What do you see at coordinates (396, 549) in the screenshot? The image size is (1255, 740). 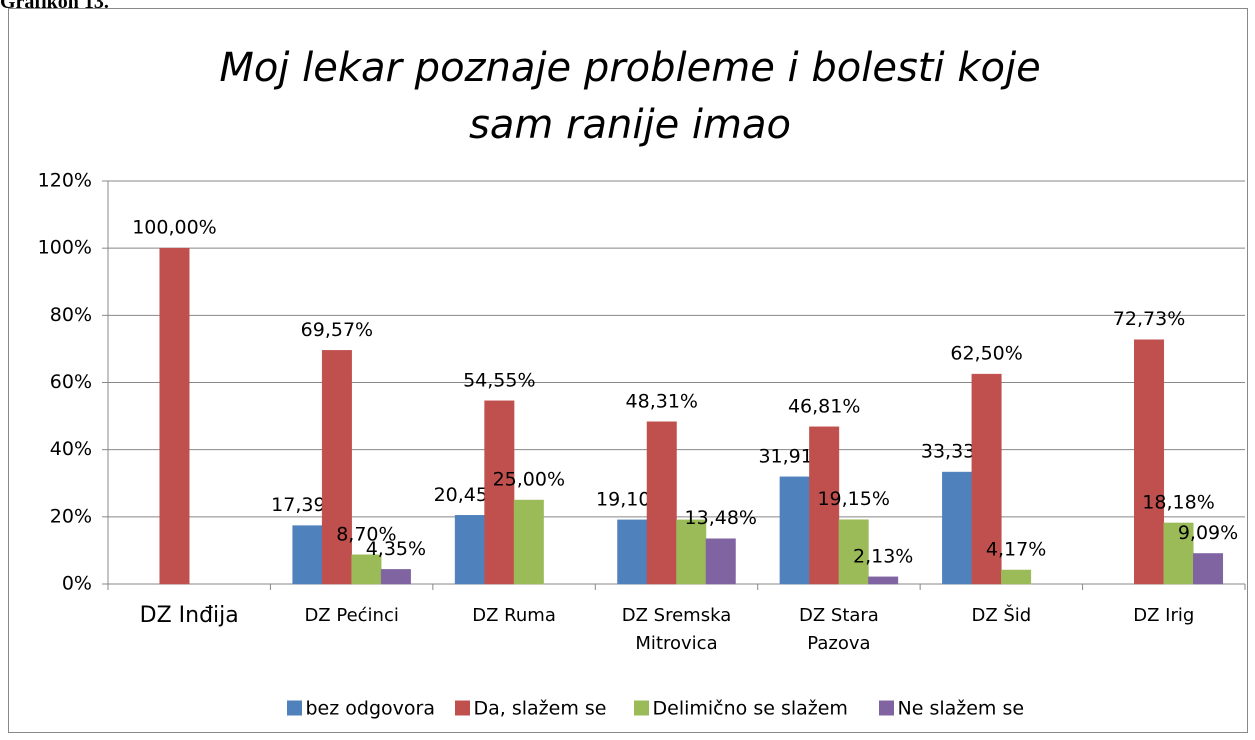 I see `value-label: 4,35%` at bounding box center [396, 549].